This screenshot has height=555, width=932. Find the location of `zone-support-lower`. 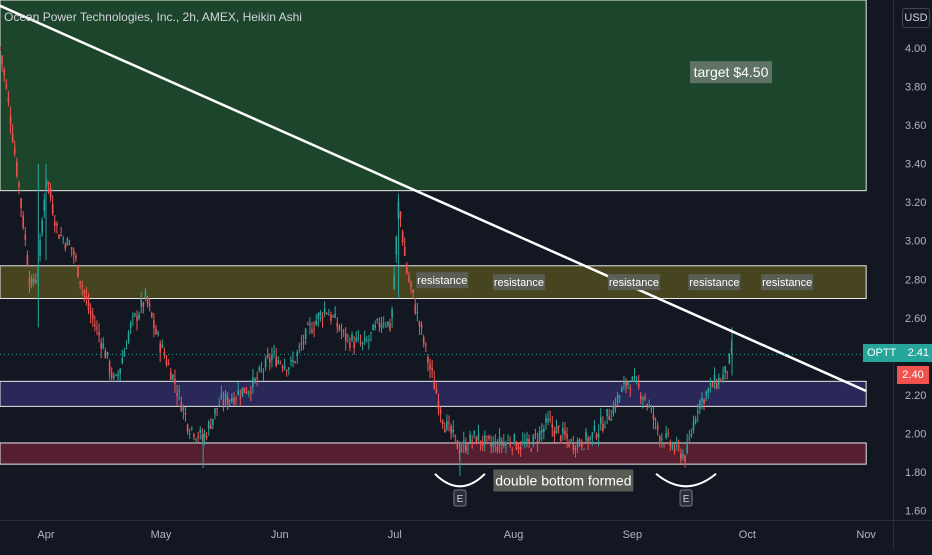

zone-support-lower is located at coordinates (433, 453).